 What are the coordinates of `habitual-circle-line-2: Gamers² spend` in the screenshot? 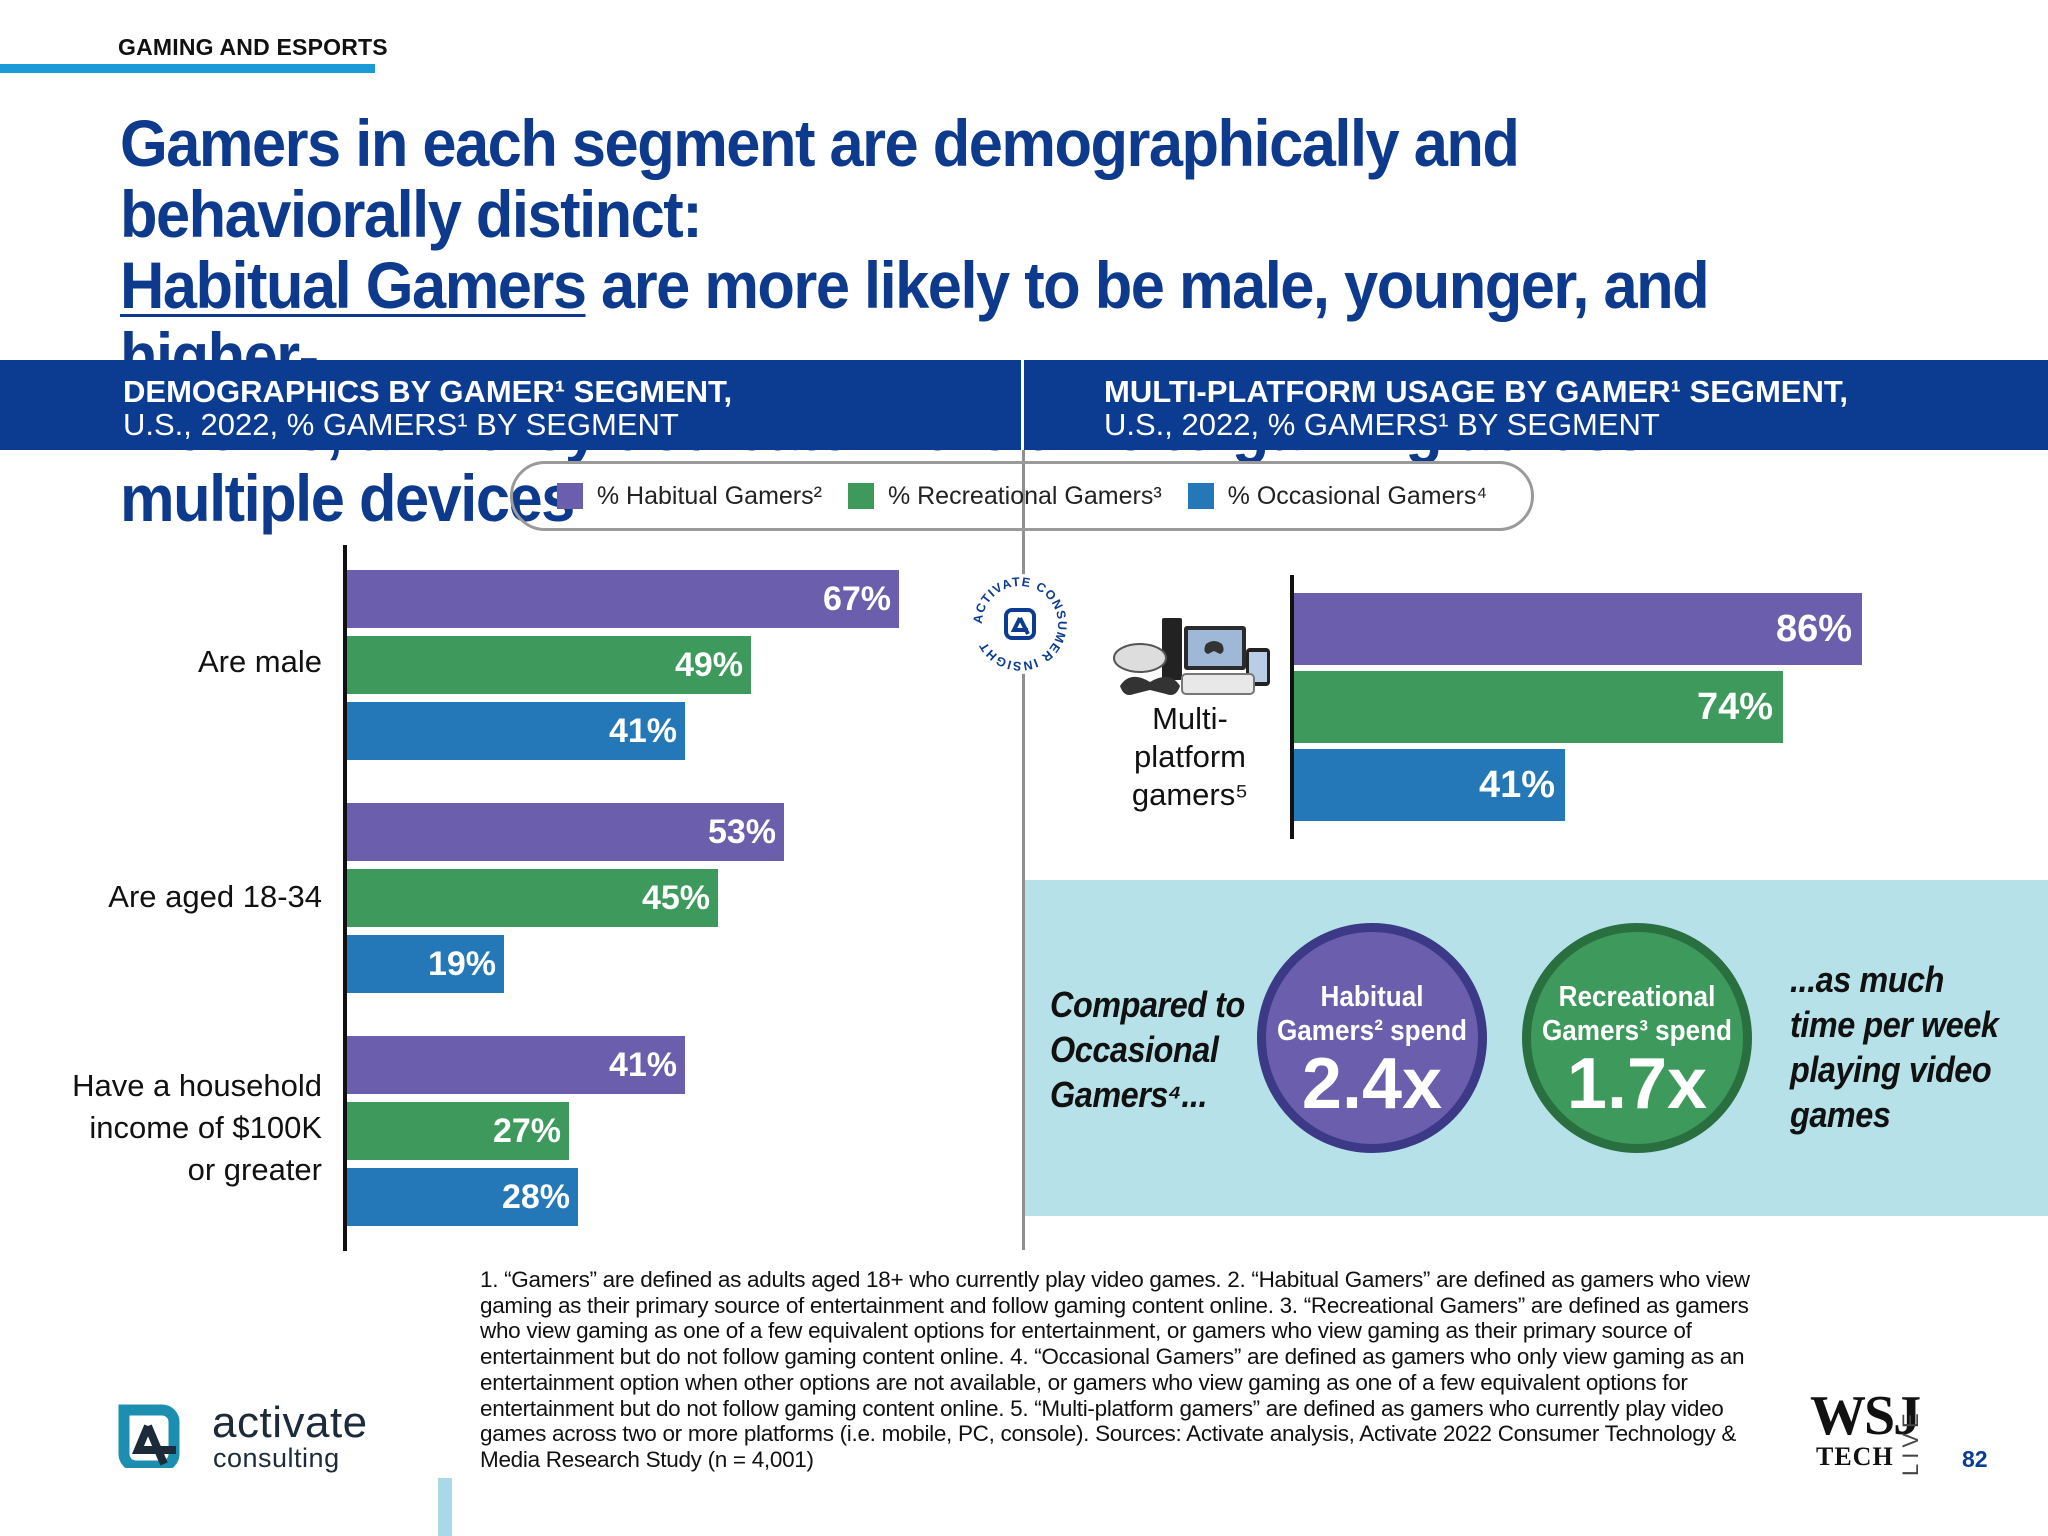 It's located at (1372, 1031).